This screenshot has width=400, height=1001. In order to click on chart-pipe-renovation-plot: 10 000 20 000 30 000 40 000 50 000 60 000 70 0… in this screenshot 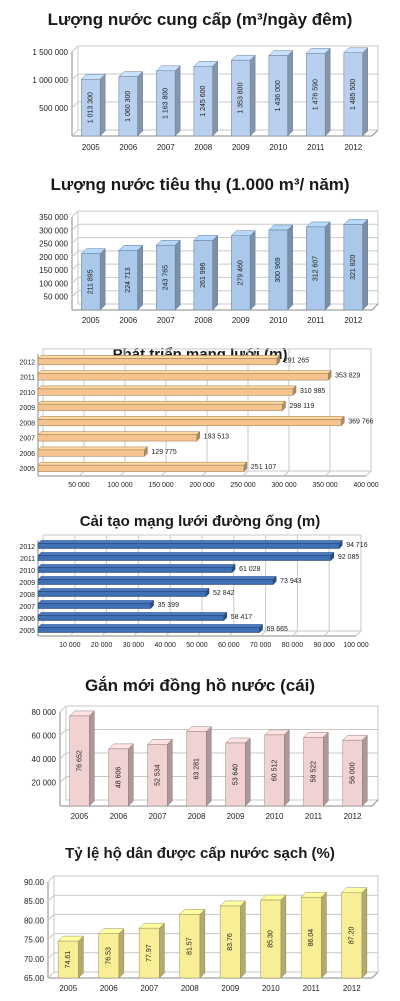, I will do `click(194, 591)`.